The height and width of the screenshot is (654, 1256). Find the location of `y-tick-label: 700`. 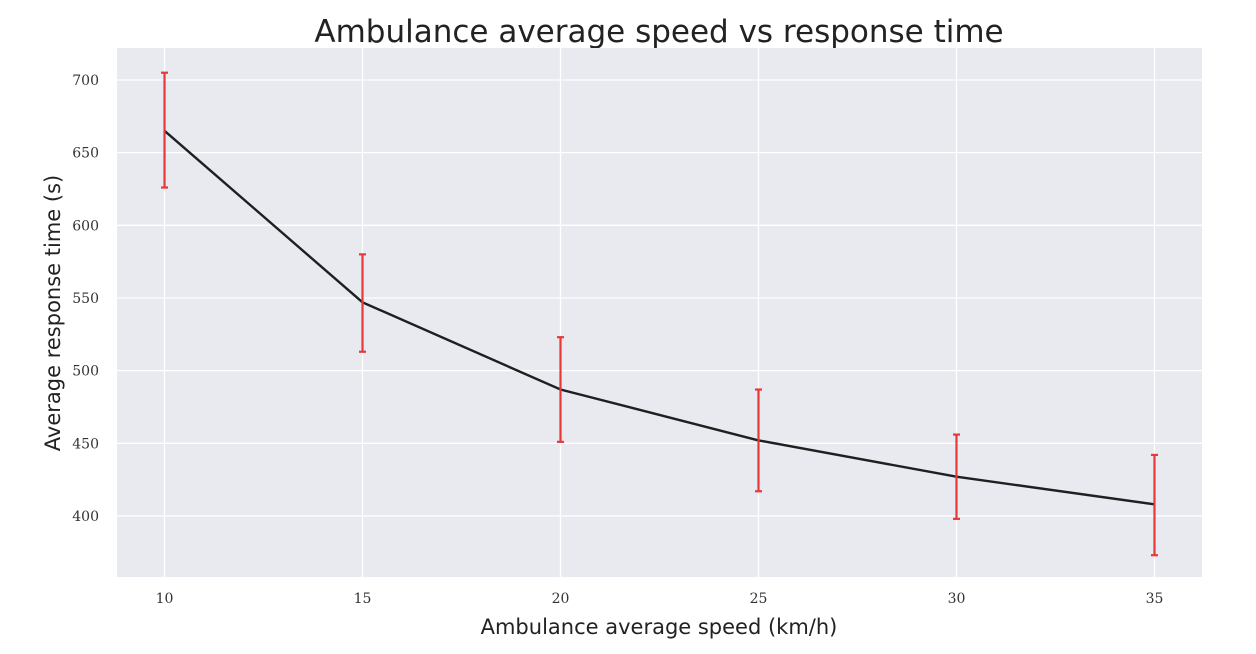

y-tick-label: 700 is located at coordinates (85, 81).